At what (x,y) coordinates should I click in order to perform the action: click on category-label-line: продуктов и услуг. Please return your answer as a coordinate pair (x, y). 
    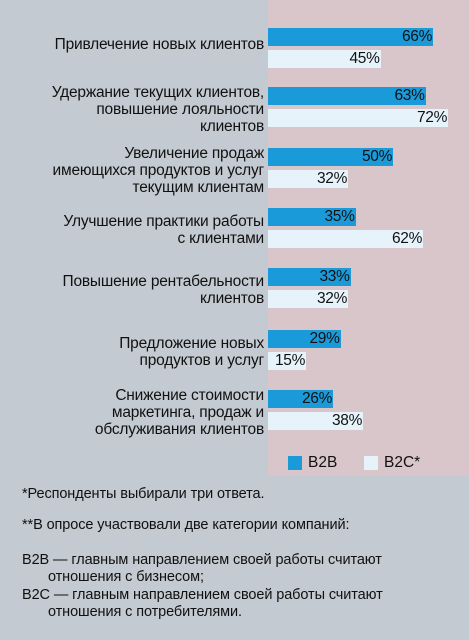
    Looking at the image, I should click on (202, 360).